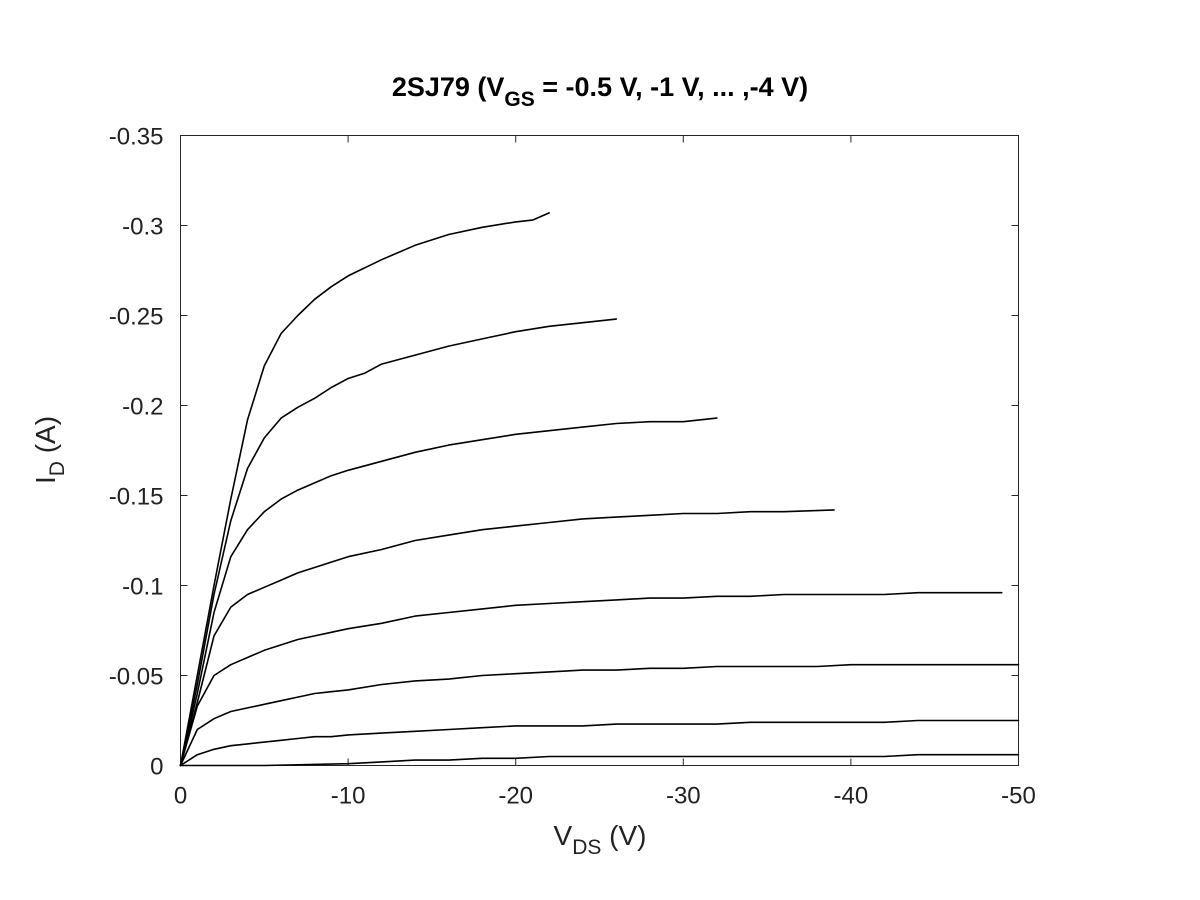 Image resolution: width=1200 pixels, height=900 pixels. What do you see at coordinates (142, 407) in the screenshot?
I see `y-tick-label: -0.2` at bounding box center [142, 407].